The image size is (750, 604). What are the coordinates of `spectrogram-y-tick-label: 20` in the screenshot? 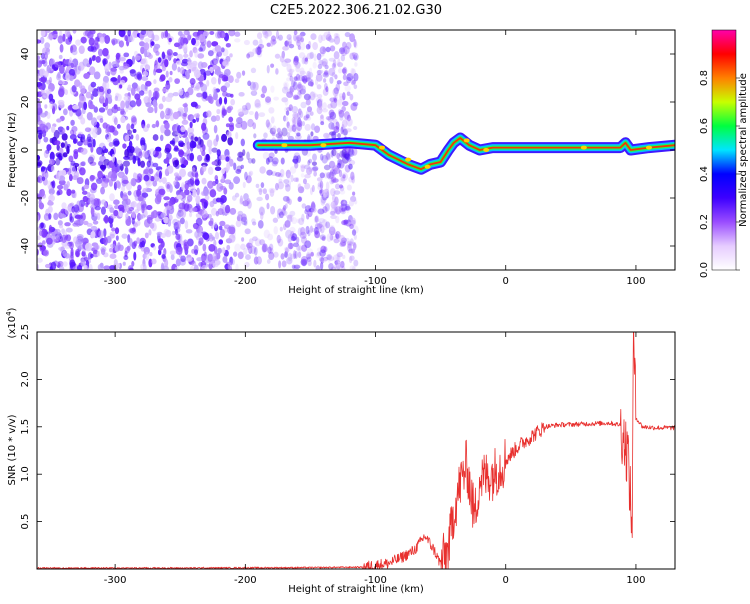 It's located at (25, 102).